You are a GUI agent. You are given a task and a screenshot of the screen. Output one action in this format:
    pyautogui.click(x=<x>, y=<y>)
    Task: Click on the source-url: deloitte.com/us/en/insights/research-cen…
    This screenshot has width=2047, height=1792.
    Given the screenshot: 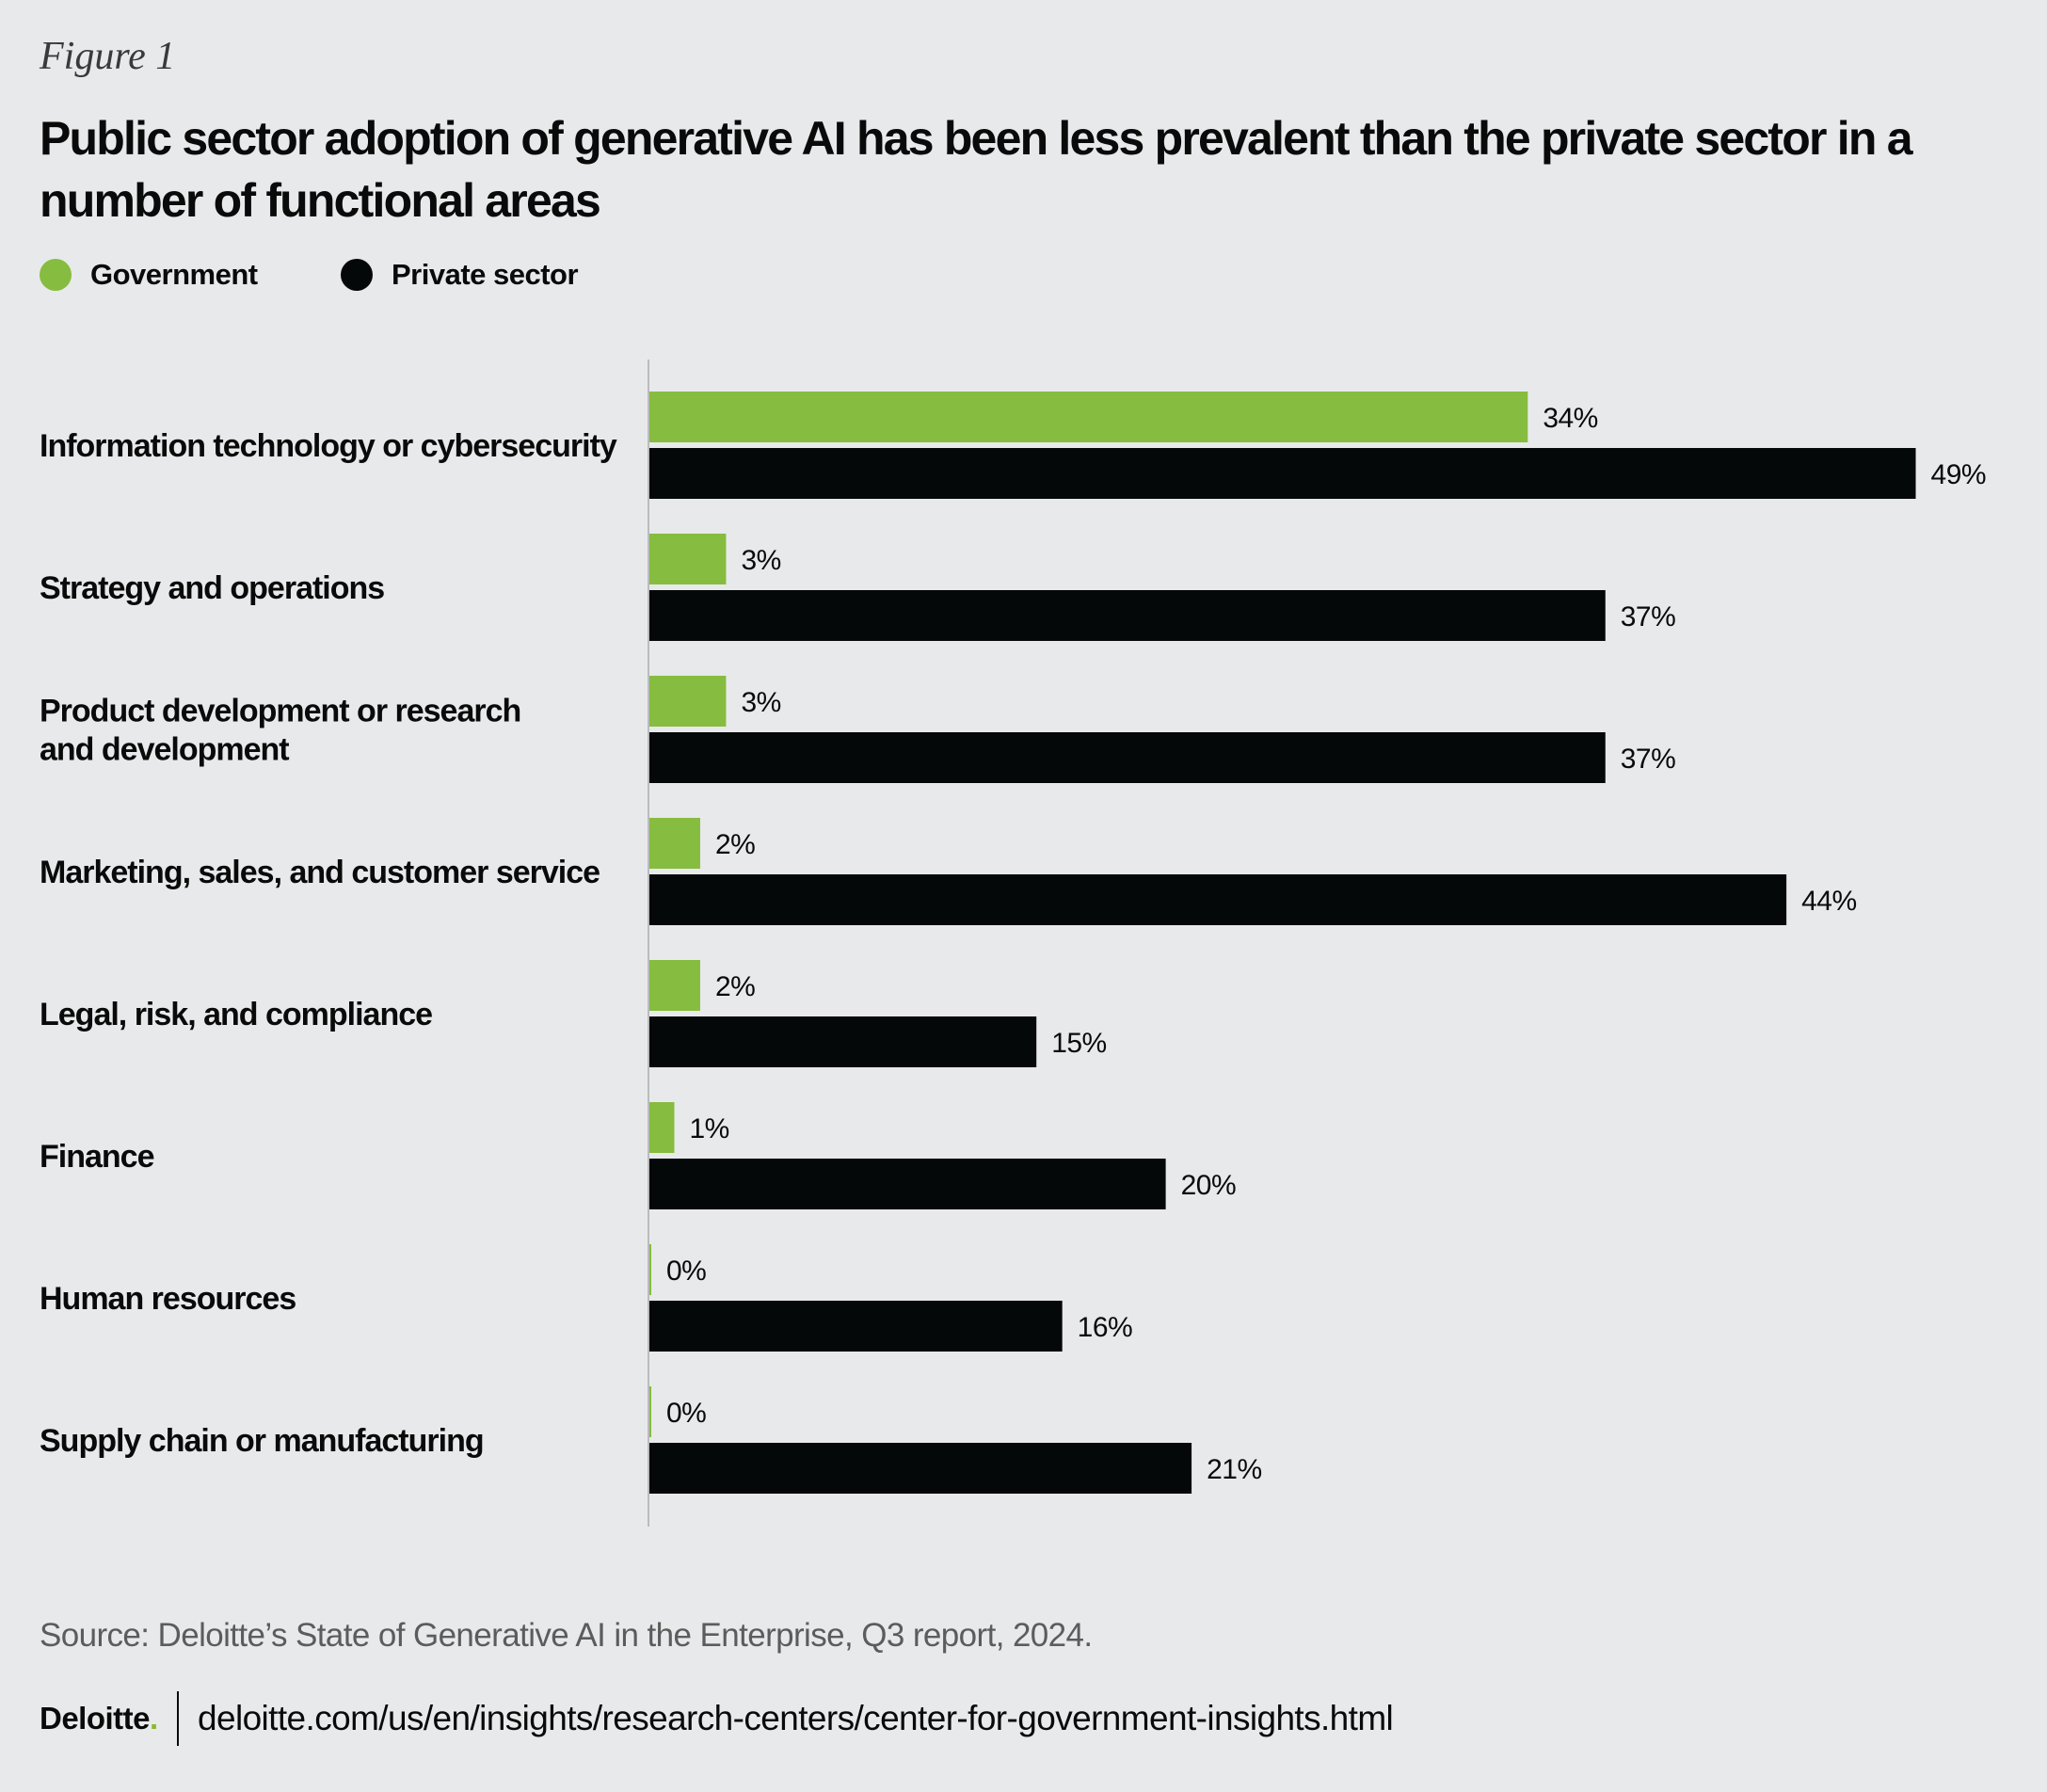 What is the action you would take?
    pyautogui.click(x=796, y=1718)
    